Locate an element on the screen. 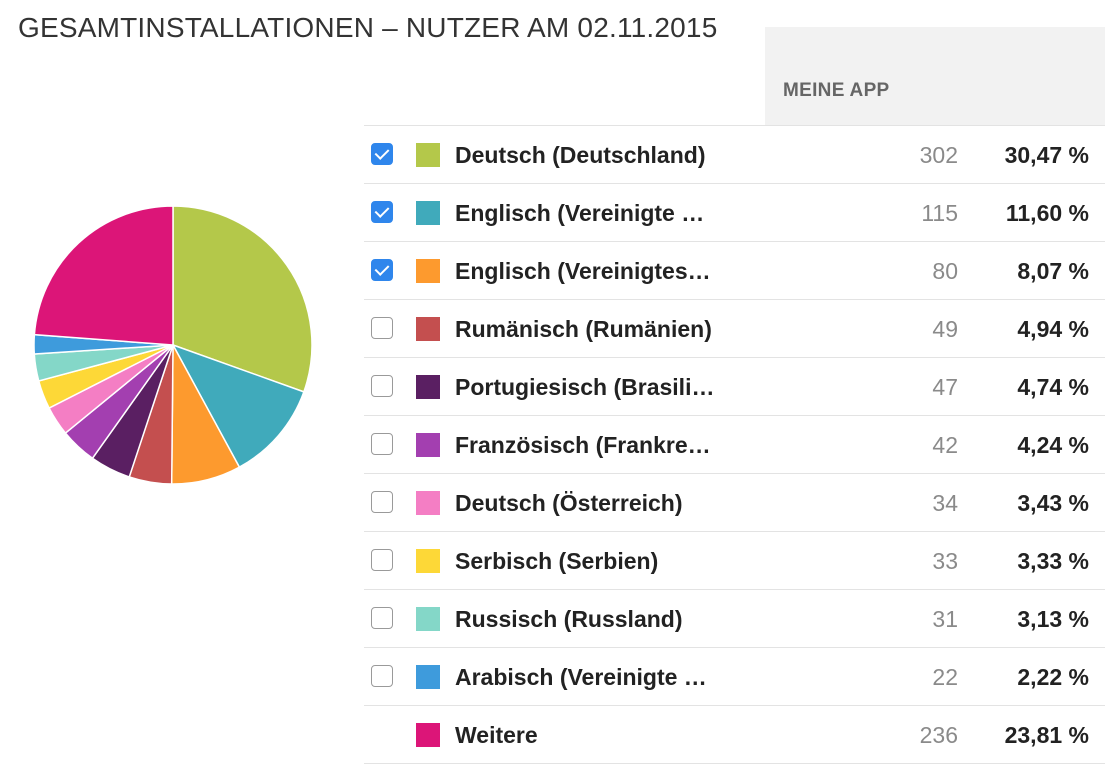  row-percent: 23,81 % is located at coordinates (1046, 735).